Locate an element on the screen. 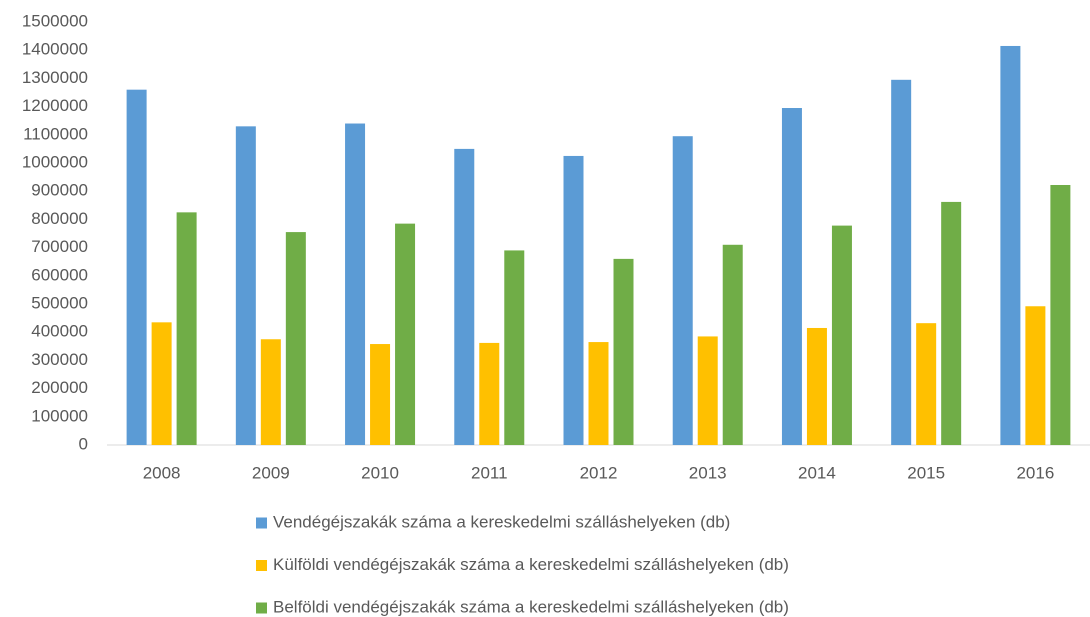 The width and height of the screenshot is (1090, 617). y-tick-label: 400000 is located at coordinates (59, 331).